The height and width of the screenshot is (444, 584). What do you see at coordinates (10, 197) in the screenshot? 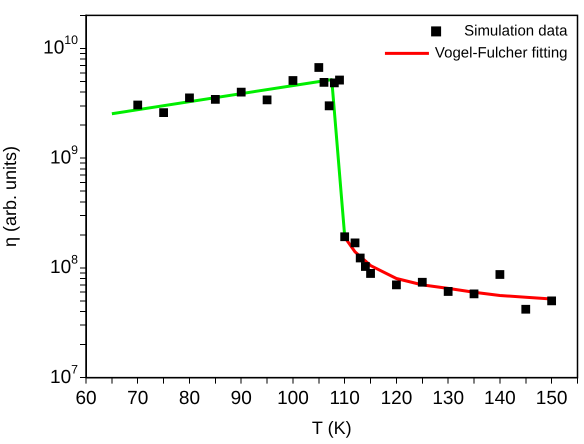
I see `y-axis-title: η (arb. units)` at bounding box center [10, 197].